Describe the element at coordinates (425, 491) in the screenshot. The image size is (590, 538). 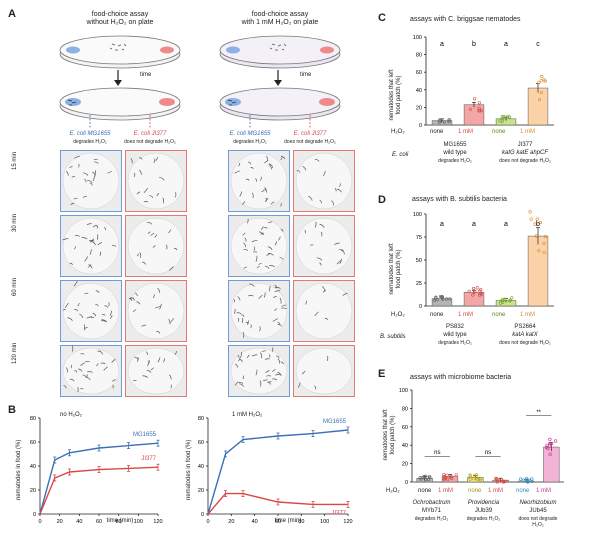
I see `e-cond-1: none` at that location.